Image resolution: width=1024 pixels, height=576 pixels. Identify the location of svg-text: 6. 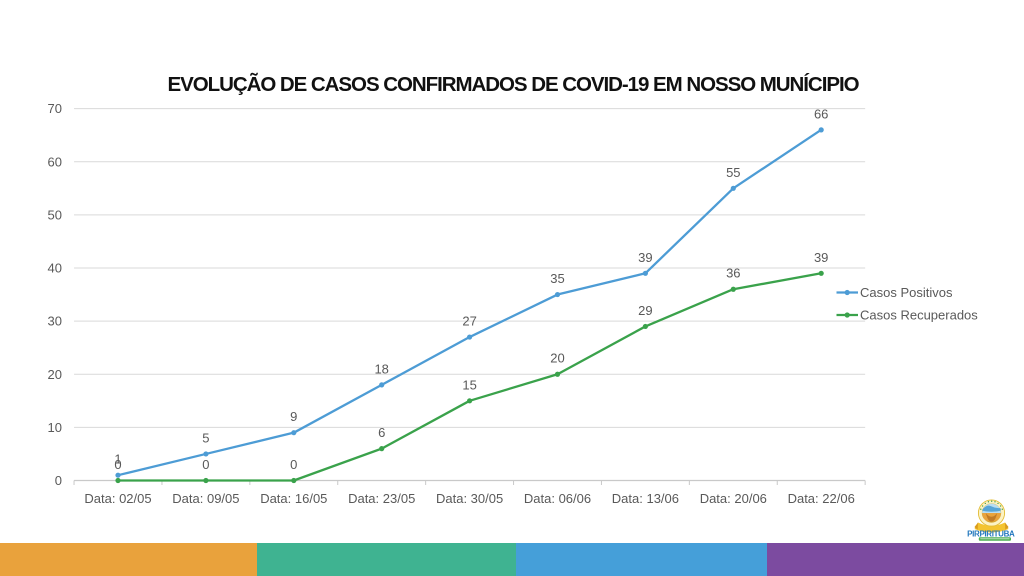
(381, 432).